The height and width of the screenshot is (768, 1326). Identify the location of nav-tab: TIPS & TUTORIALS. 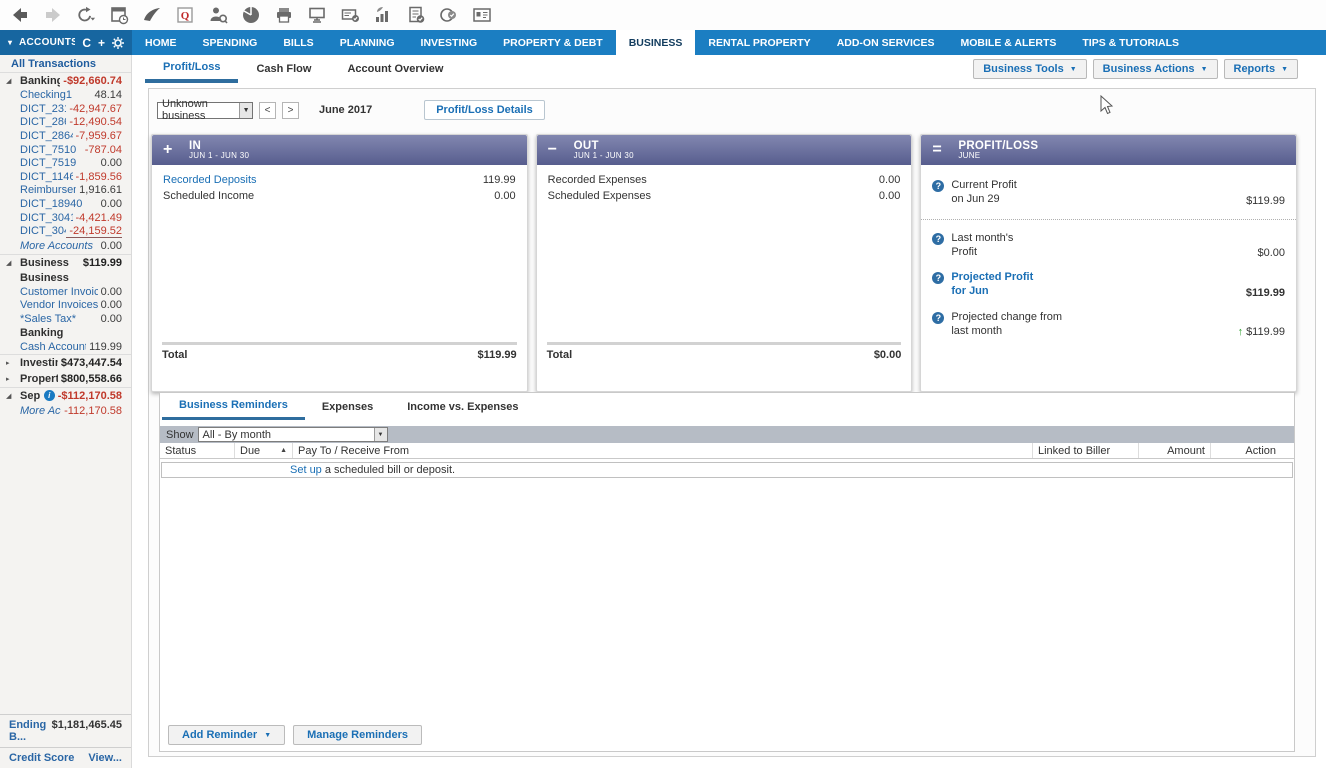
(1130, 42).